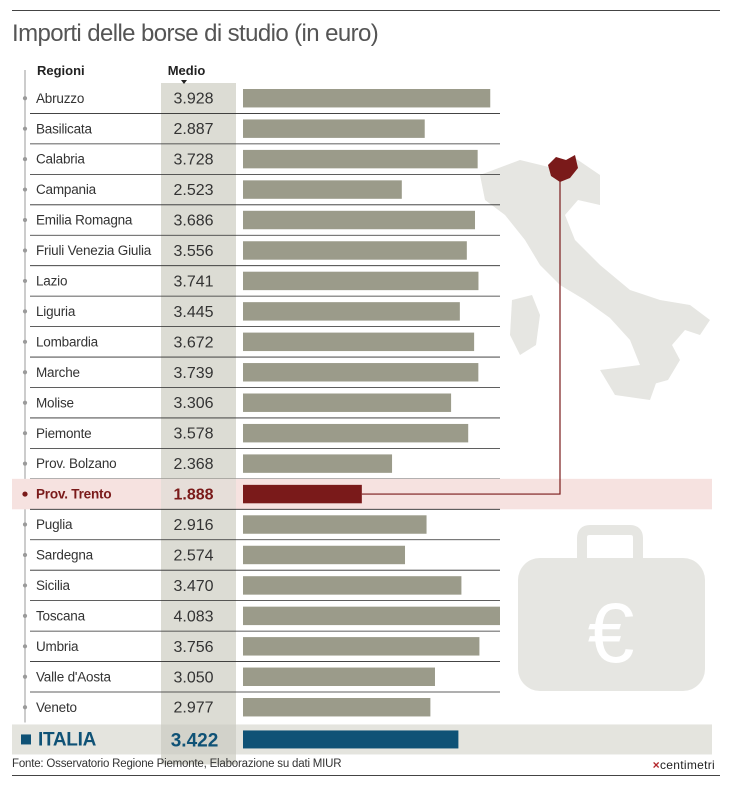 The width and height of the screenshot is (729, 786). I want to click on sicily-shape, so click(630, 382).